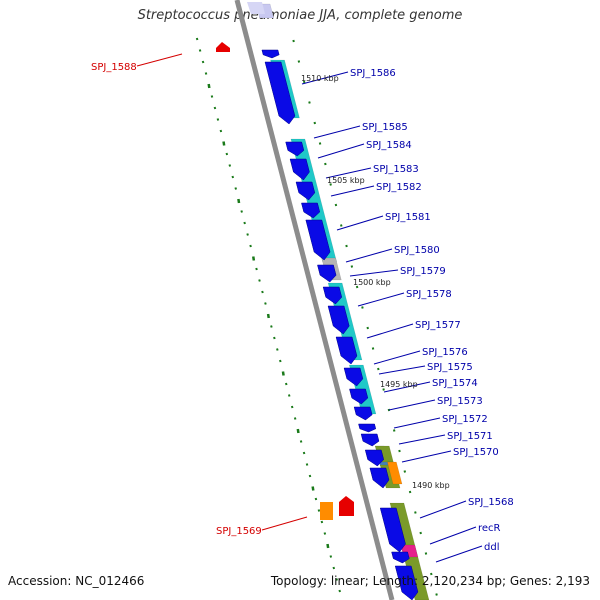 Image resolution: width=600 pixels, height=600 pixels. Describe the element at coordinates (417, 250) in the screenshot. I see `gene-label: SPJ_1580` at that location.